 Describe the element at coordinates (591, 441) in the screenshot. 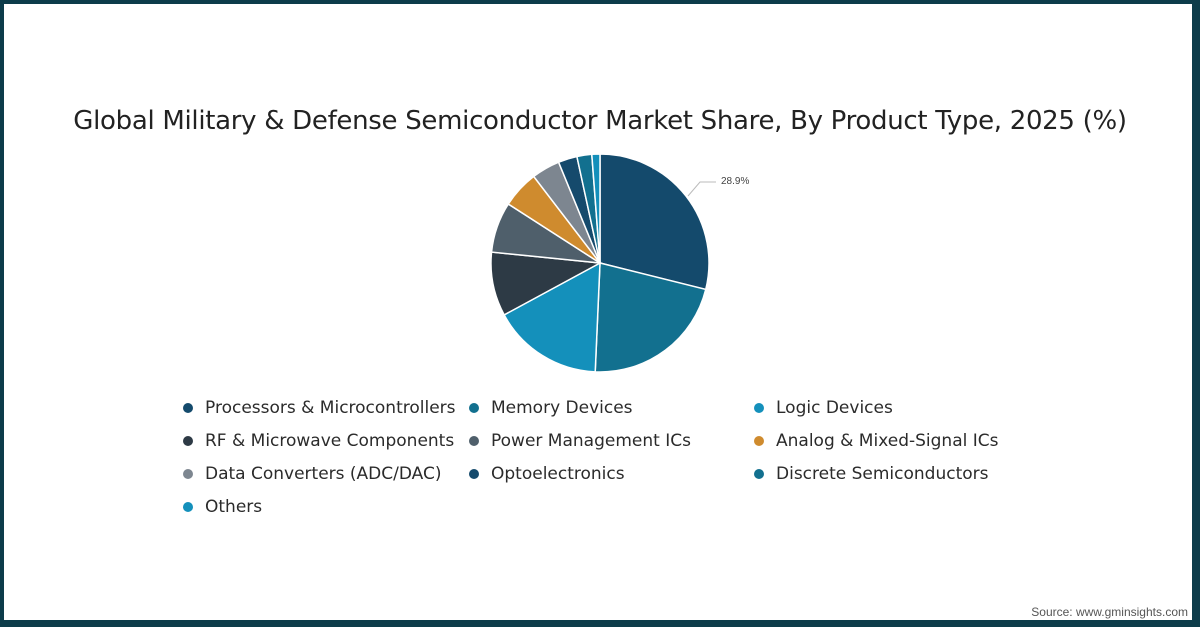

I see `legend-label: Power Management ICs` at that location.